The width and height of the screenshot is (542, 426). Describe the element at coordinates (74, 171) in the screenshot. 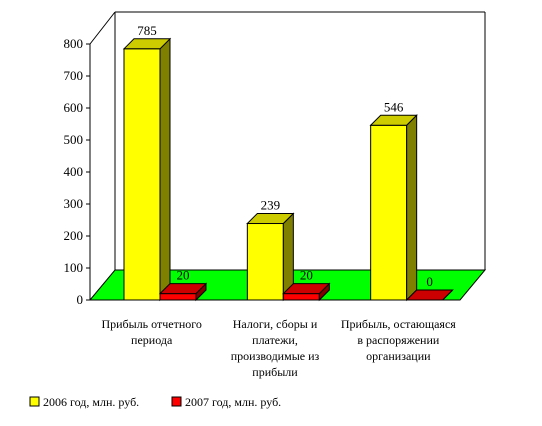

I see `y-tick-label: 400` at that location.